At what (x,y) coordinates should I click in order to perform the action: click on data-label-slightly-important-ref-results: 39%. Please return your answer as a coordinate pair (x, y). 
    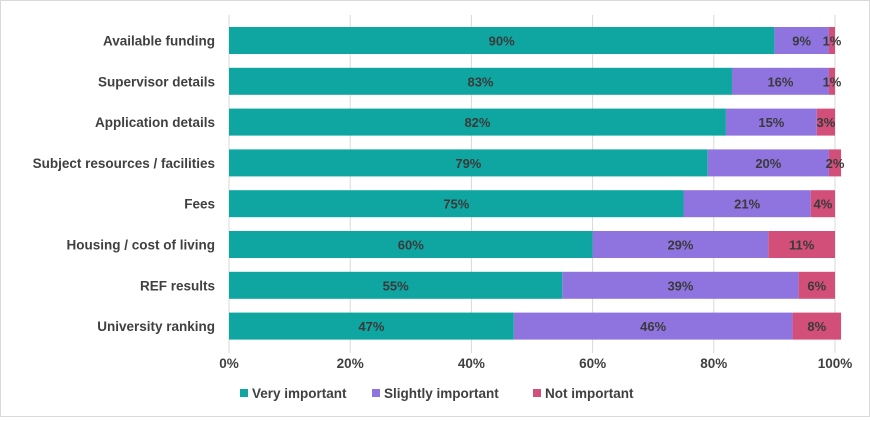
    Looking at the image, I should click on (680, 285).